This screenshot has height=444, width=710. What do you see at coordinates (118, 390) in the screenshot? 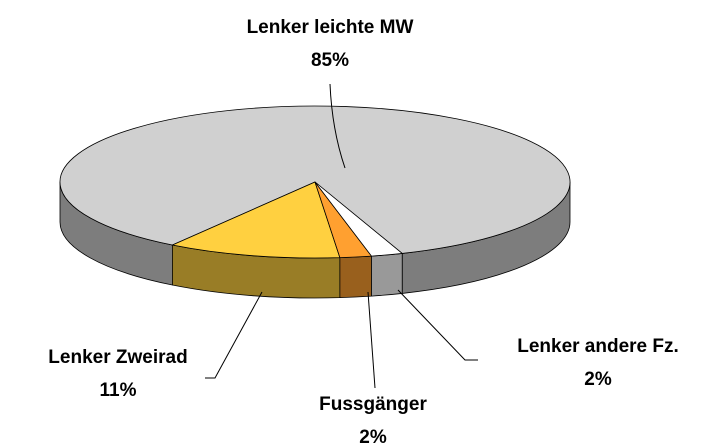
I see `slice-value-label: 11%` at bounding box center [118, 390].